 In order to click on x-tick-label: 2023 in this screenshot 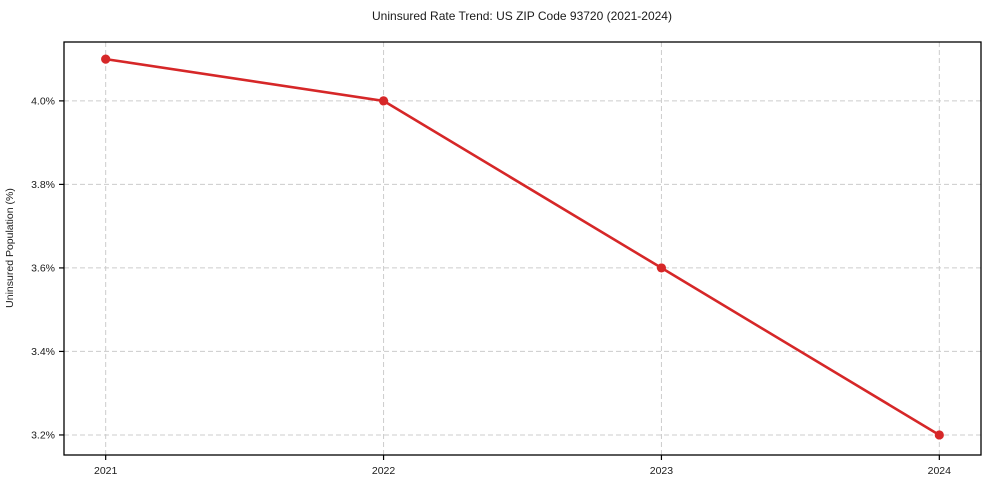, I will do `click(662, 471)`.